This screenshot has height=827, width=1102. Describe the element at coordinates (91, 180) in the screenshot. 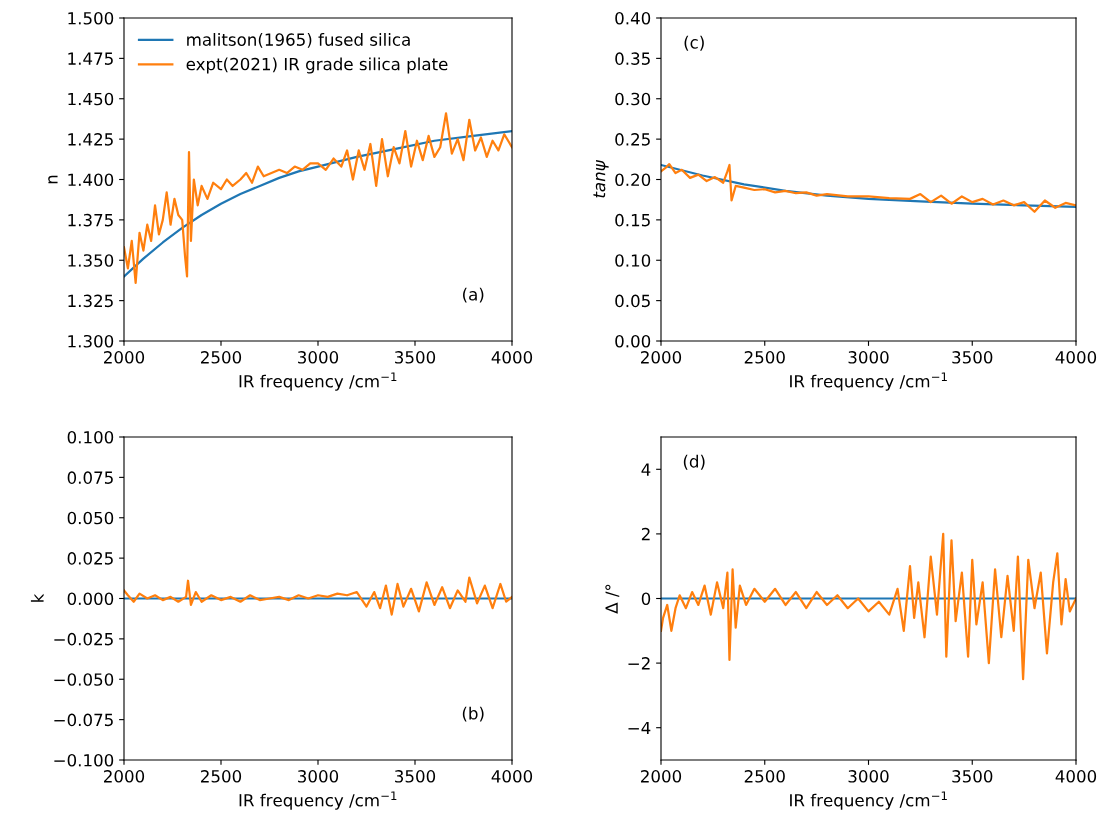

I see `y-tick-label: 1.400` at that location.